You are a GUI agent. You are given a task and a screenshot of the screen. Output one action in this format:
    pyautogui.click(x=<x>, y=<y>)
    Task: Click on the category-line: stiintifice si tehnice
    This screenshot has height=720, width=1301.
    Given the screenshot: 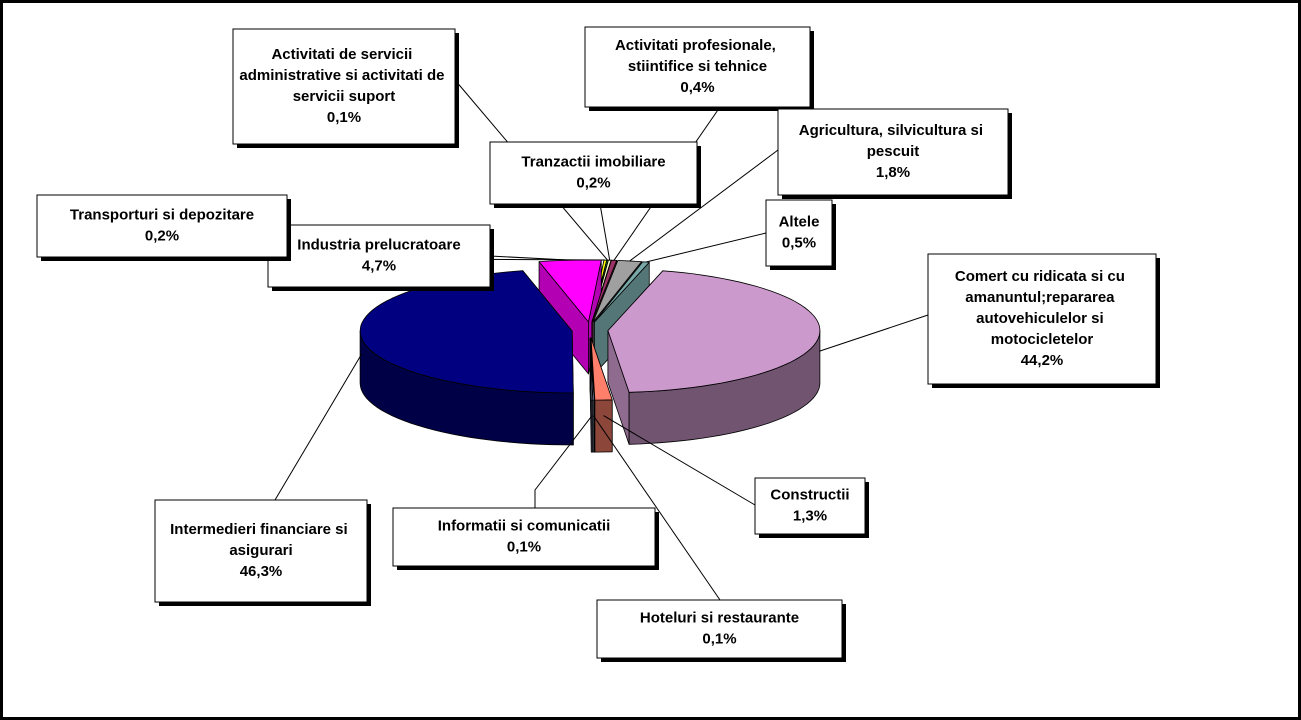 What is the action you would take?
    pyautogui.click(x=697, y=66)
    